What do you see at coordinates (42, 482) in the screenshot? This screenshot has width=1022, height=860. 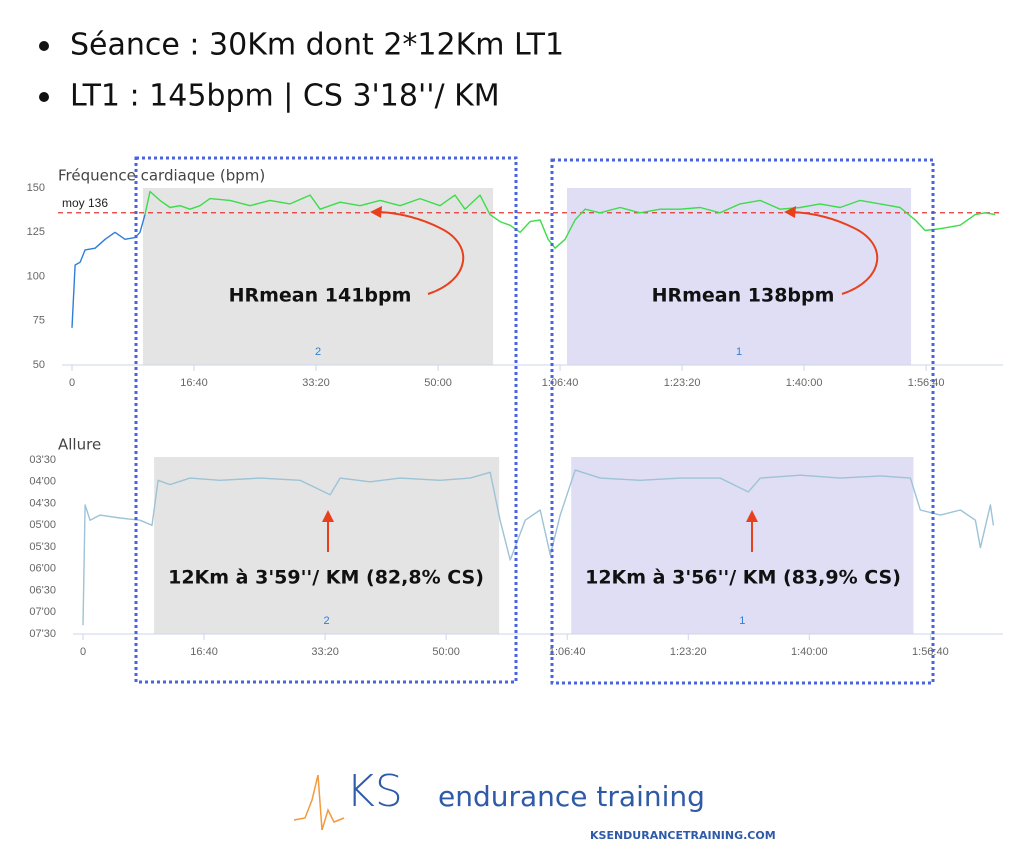 I see `y-tick-label: 04'00` at bounding box center [42, 482].